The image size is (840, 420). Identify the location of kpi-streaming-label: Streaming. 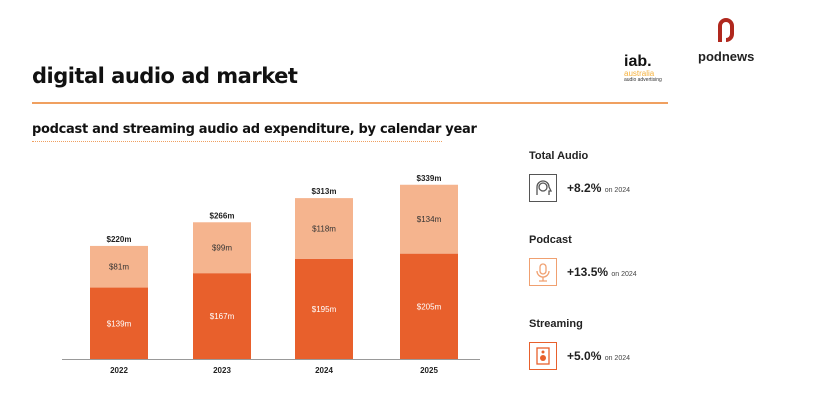
(556, 324).